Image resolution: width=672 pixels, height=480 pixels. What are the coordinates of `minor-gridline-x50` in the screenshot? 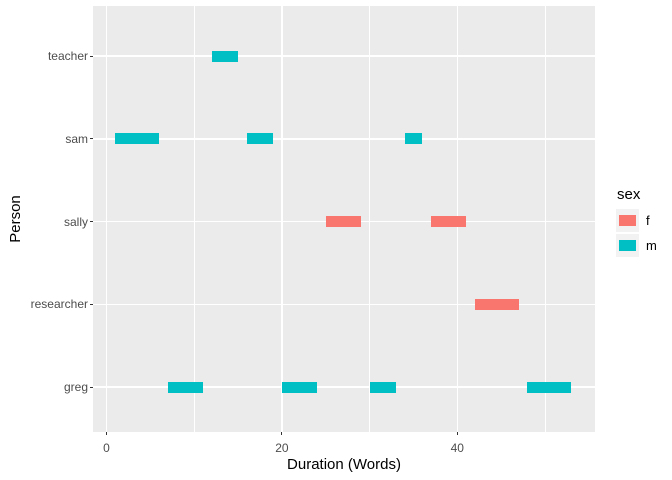 It's located at (545, 219).